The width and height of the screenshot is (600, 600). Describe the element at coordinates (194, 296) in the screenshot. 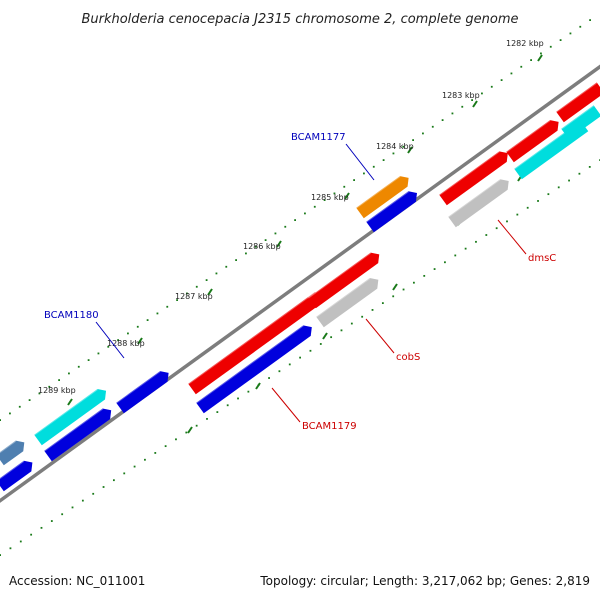

I see `tick-label: 1287 kbp` at that location.